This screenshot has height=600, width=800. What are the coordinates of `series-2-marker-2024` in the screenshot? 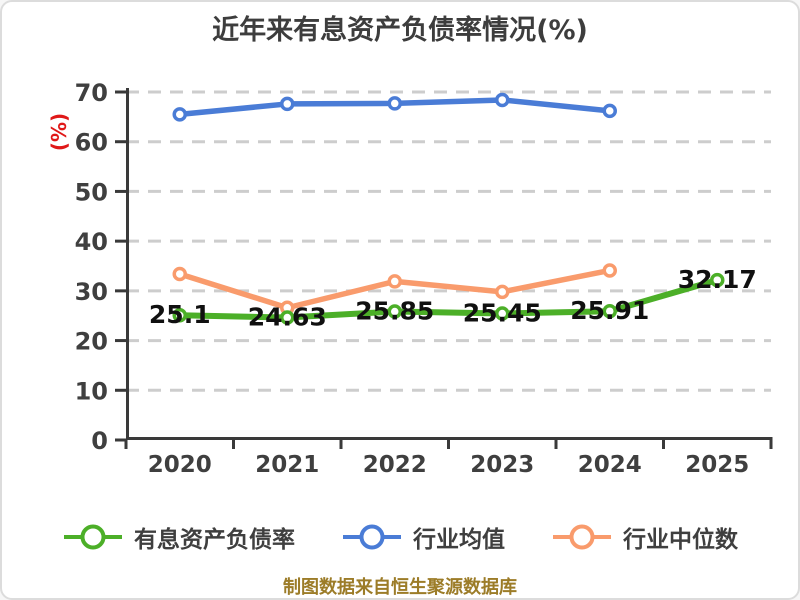 It's located at (609, 270).